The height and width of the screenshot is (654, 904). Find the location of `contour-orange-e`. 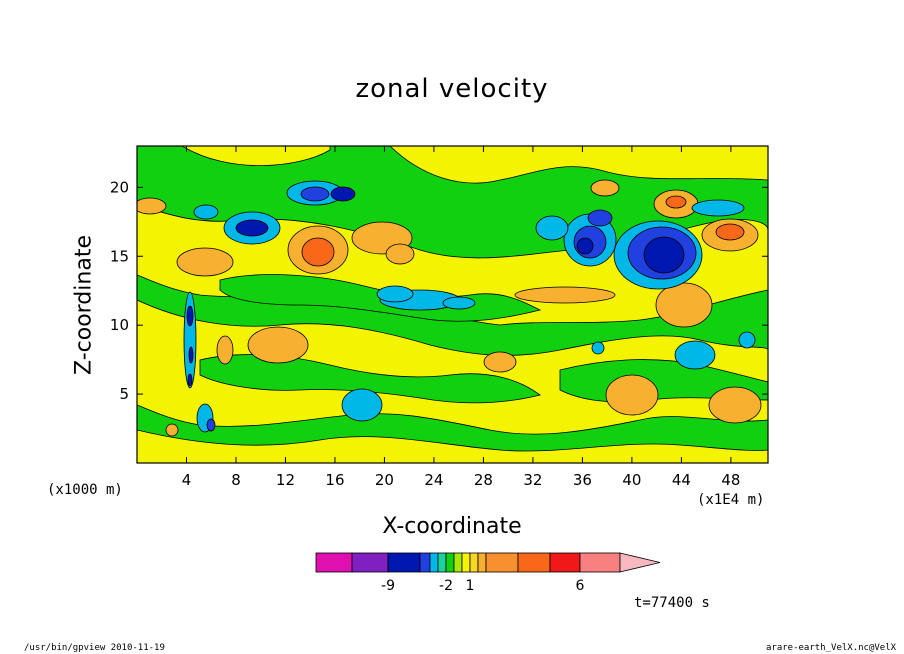

contour-orange-e is located at coordinates (278, 345).